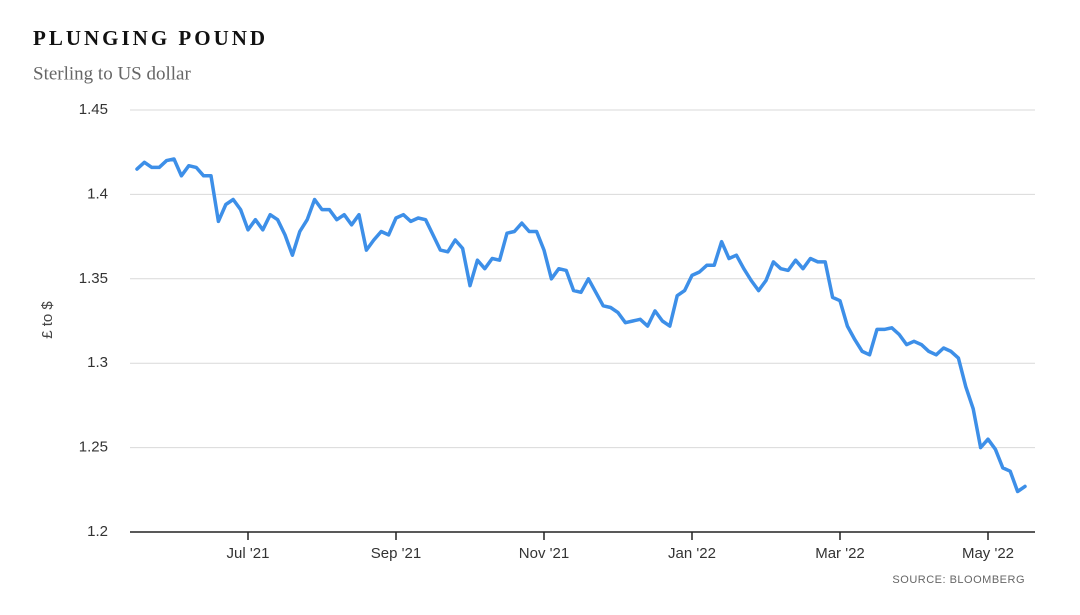  I want to click on chart-title: PLUNGING POUND, so click(150, 38).